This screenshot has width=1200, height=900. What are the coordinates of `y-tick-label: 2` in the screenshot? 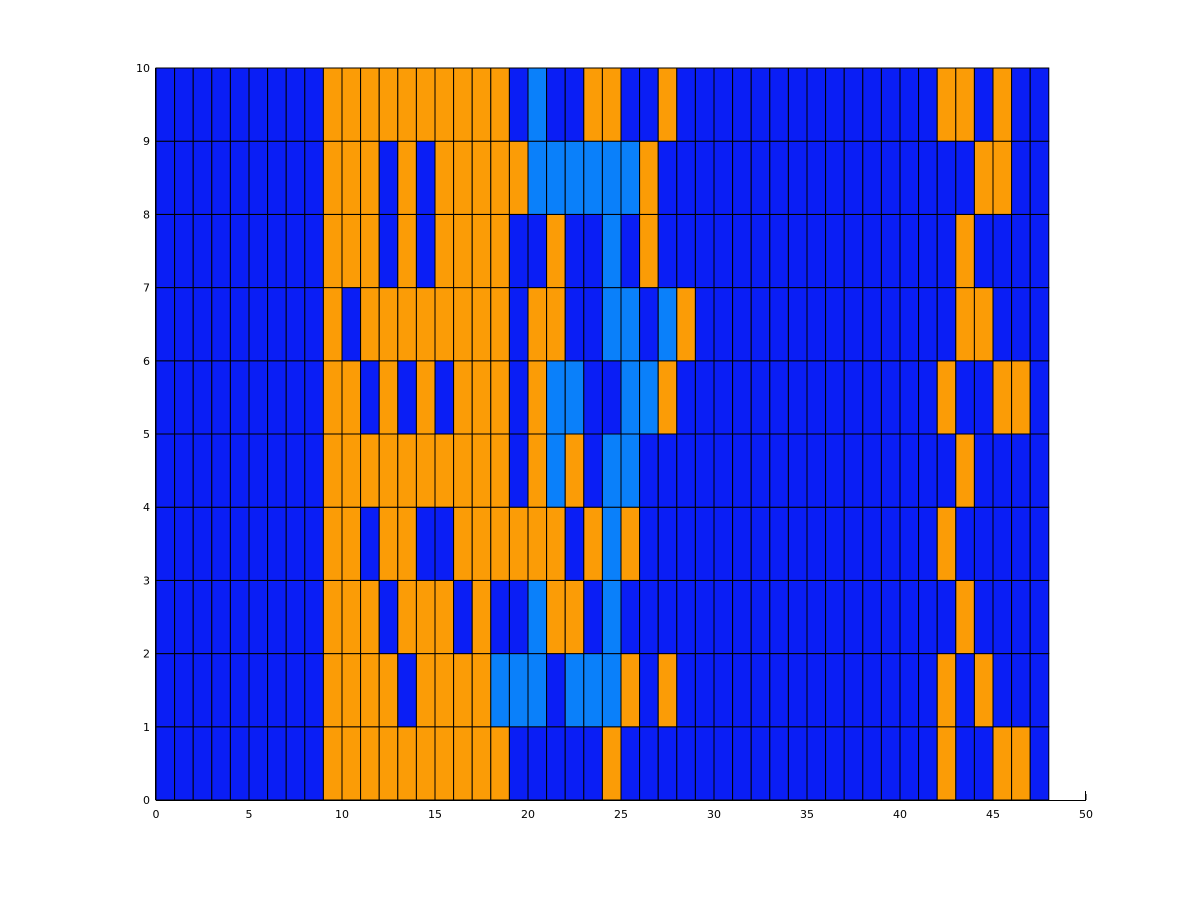 It's located at (146, 654).